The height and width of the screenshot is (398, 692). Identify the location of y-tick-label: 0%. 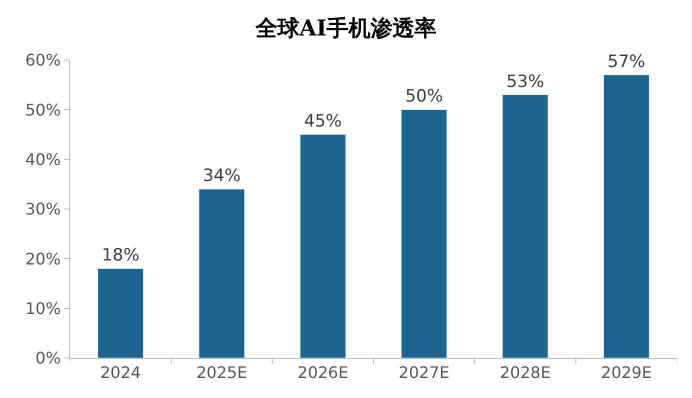
(48, 358).